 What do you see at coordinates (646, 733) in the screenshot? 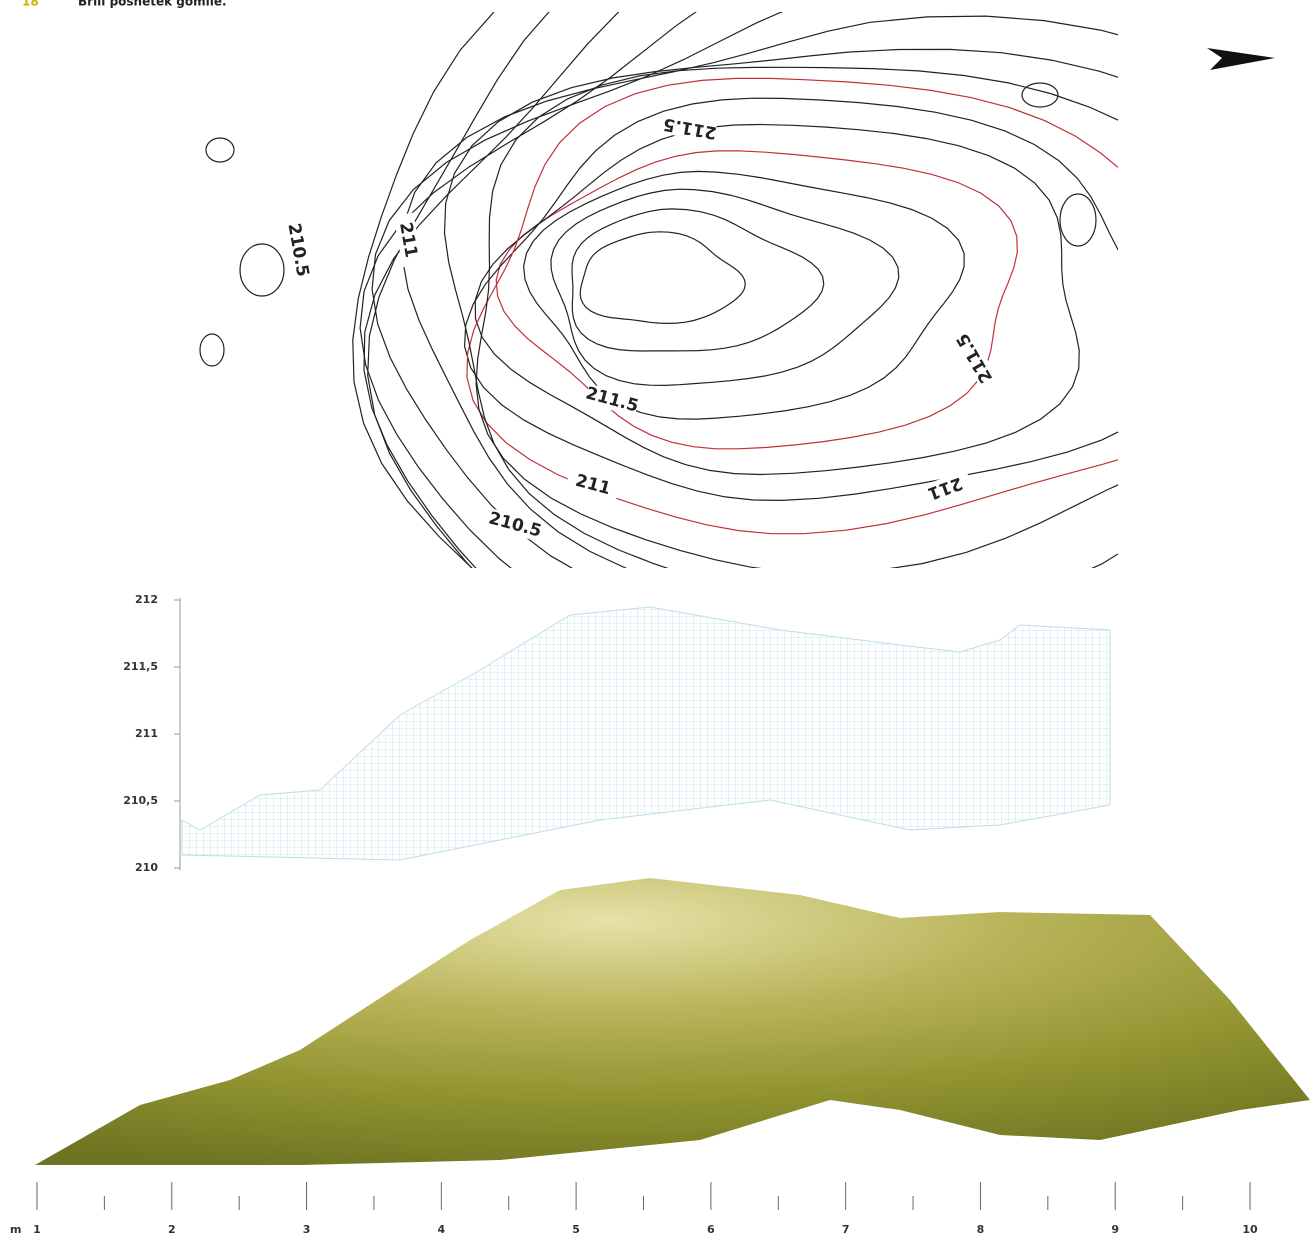
I see `profile-mesh` at bounding box center [646, 733].